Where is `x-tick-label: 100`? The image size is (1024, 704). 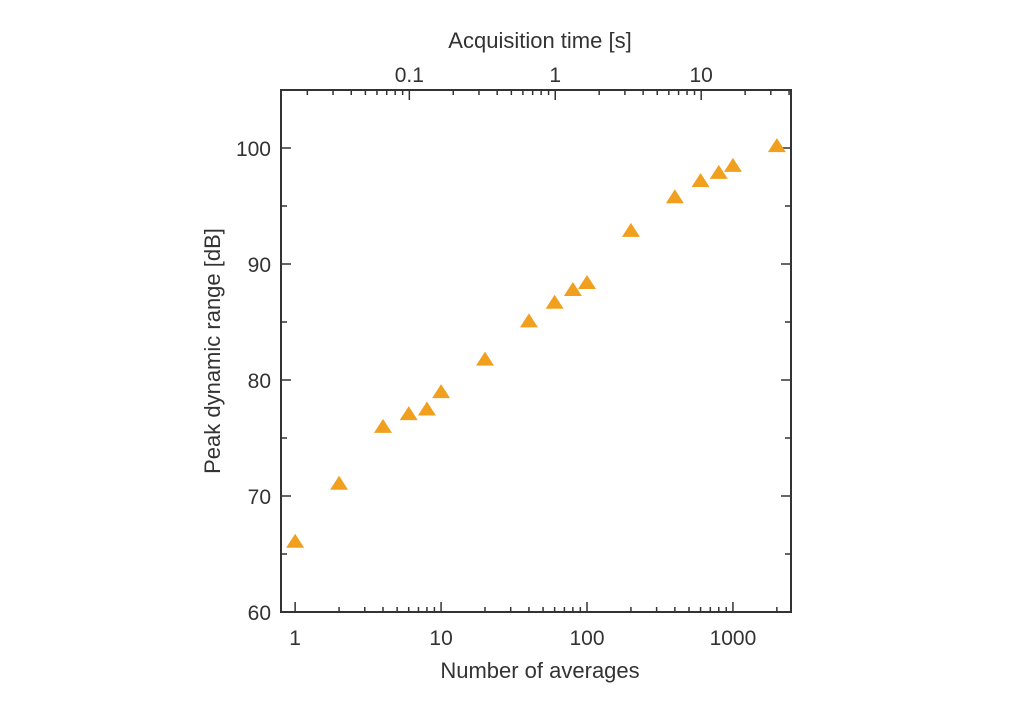
x-tick-label: 100 is located at coordinates (586, 638).